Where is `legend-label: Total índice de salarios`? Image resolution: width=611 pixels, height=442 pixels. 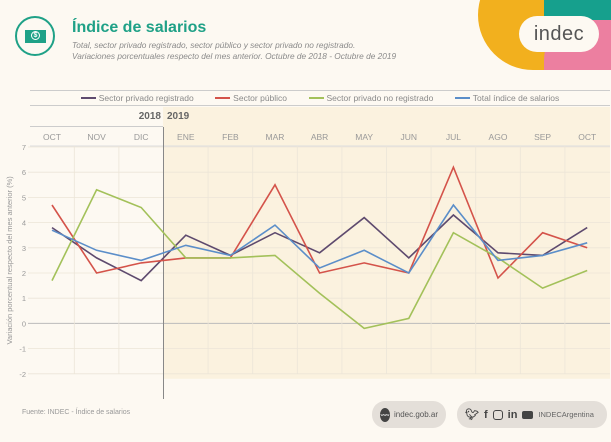 legend-label: Total índice de salarios is located at coordinates (516, 98).